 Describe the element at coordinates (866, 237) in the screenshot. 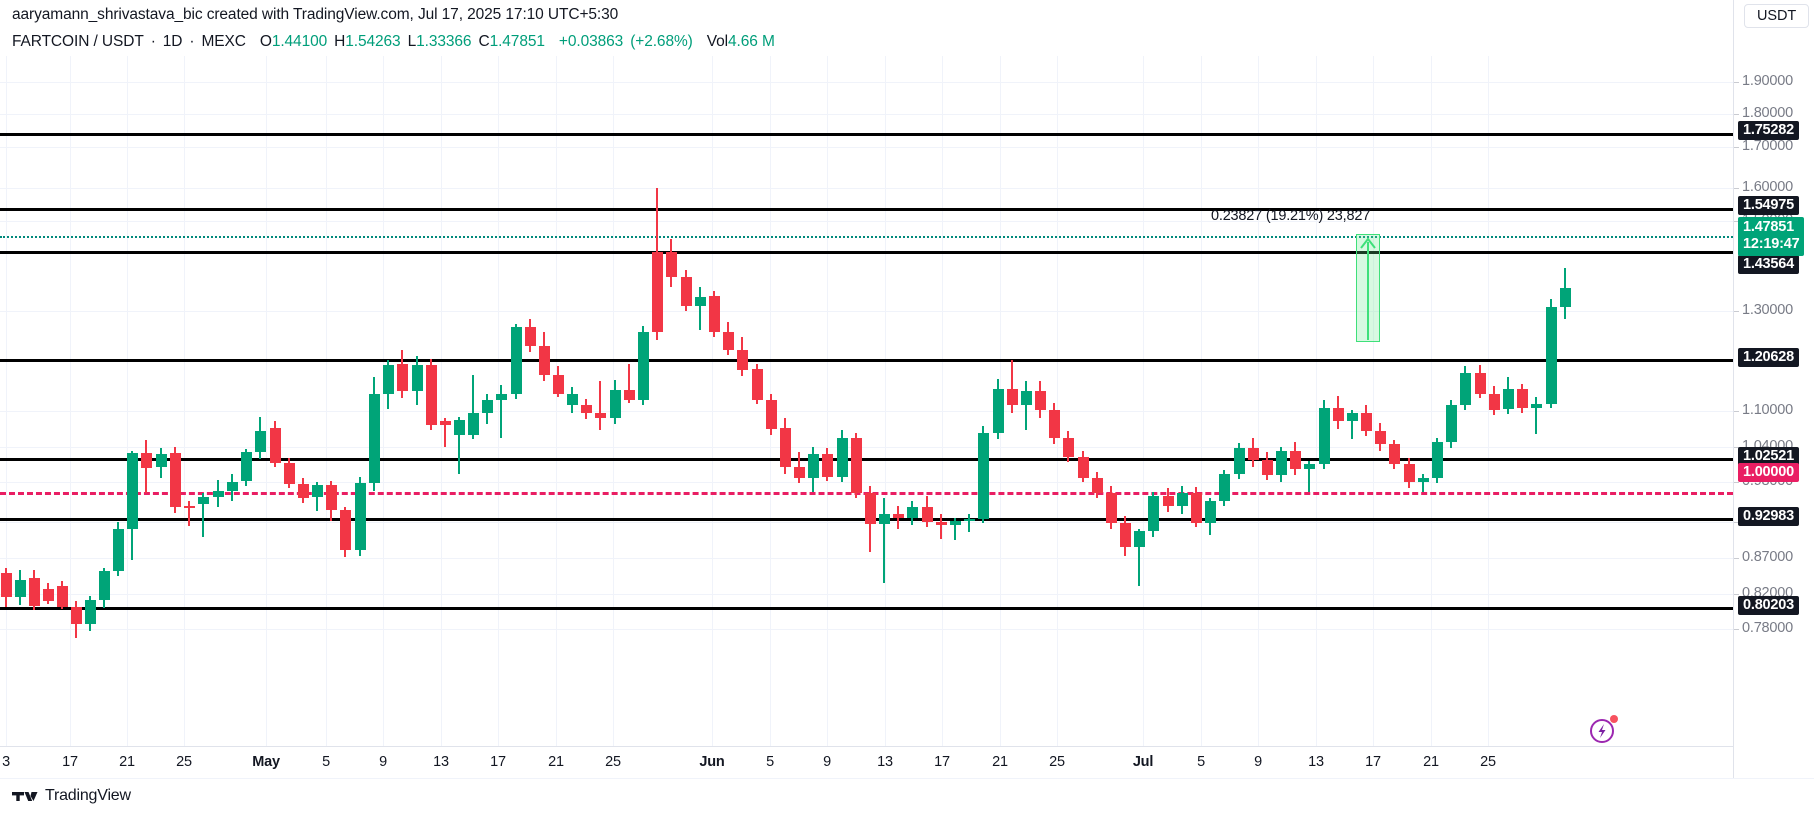

I see `level-current-1.47851` at that location.